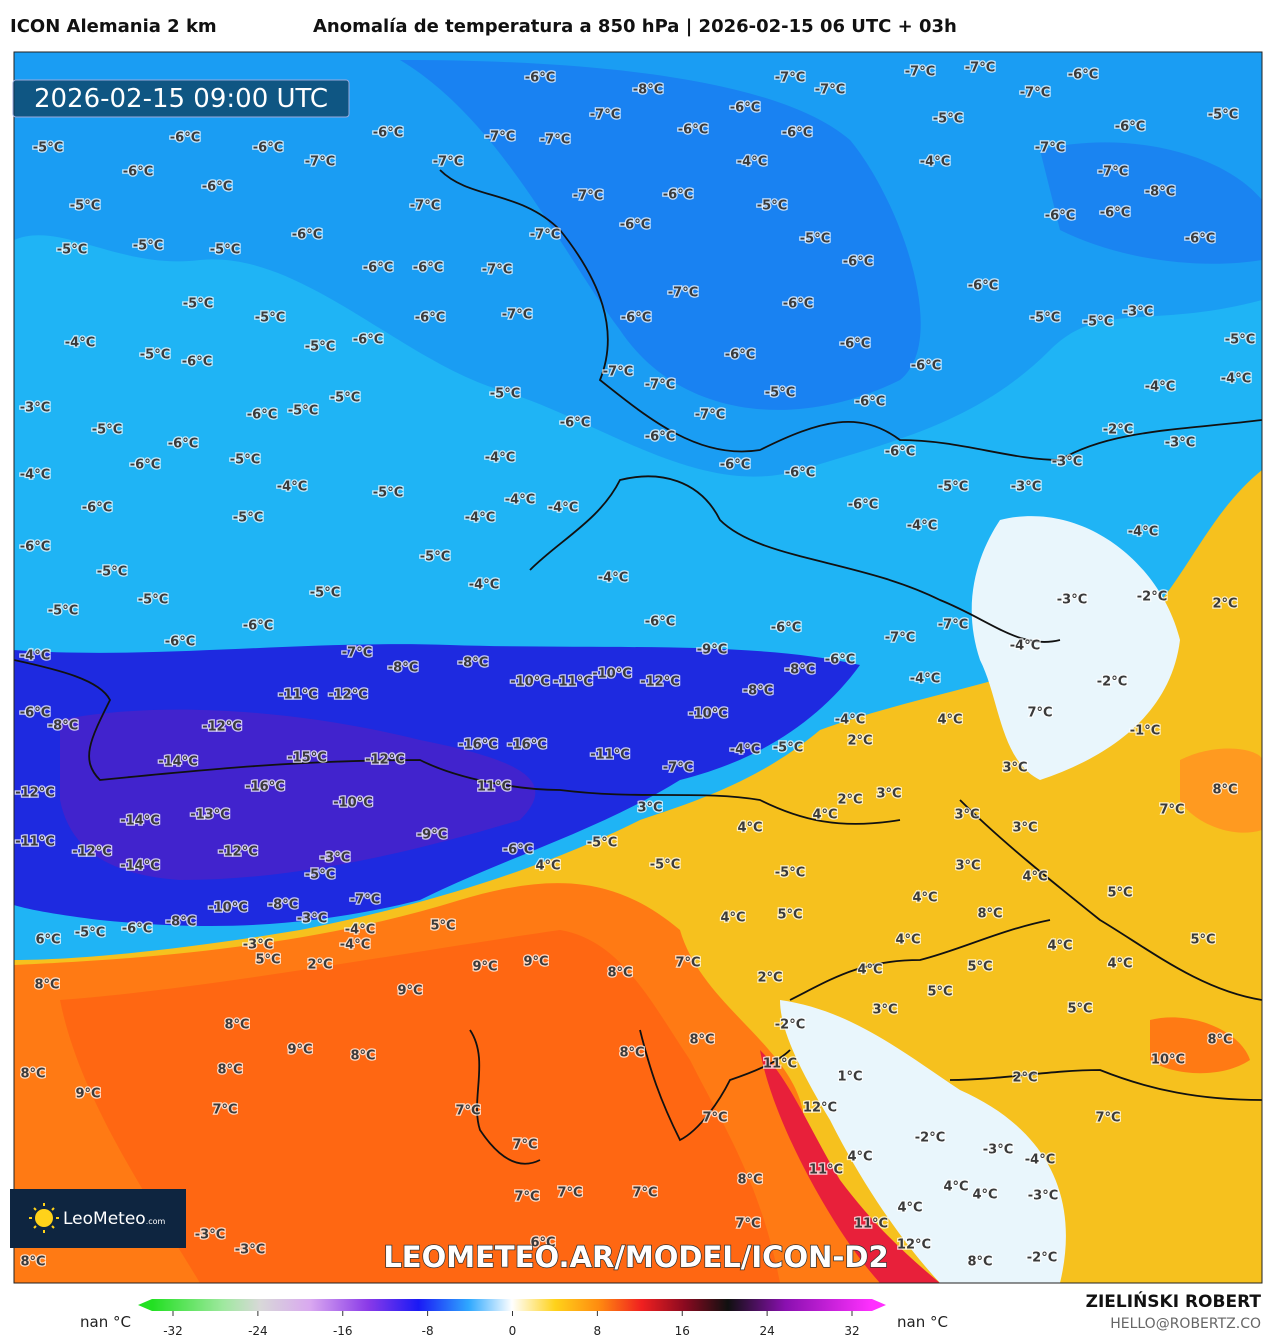  I want to click on colorbar-arrow-left, so click(145, 1305).